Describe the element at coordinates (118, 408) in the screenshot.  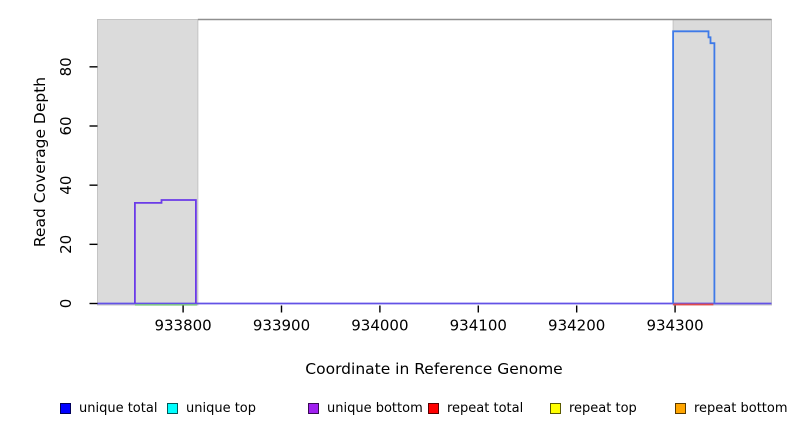
I see `legend-label-unique-total: unique total` at that location.